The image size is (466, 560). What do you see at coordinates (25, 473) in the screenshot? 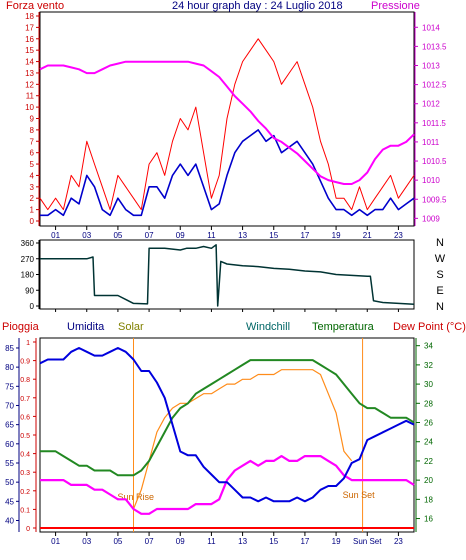
I see `rain-tick-label: 0.3` at bounding box center [25, 473].